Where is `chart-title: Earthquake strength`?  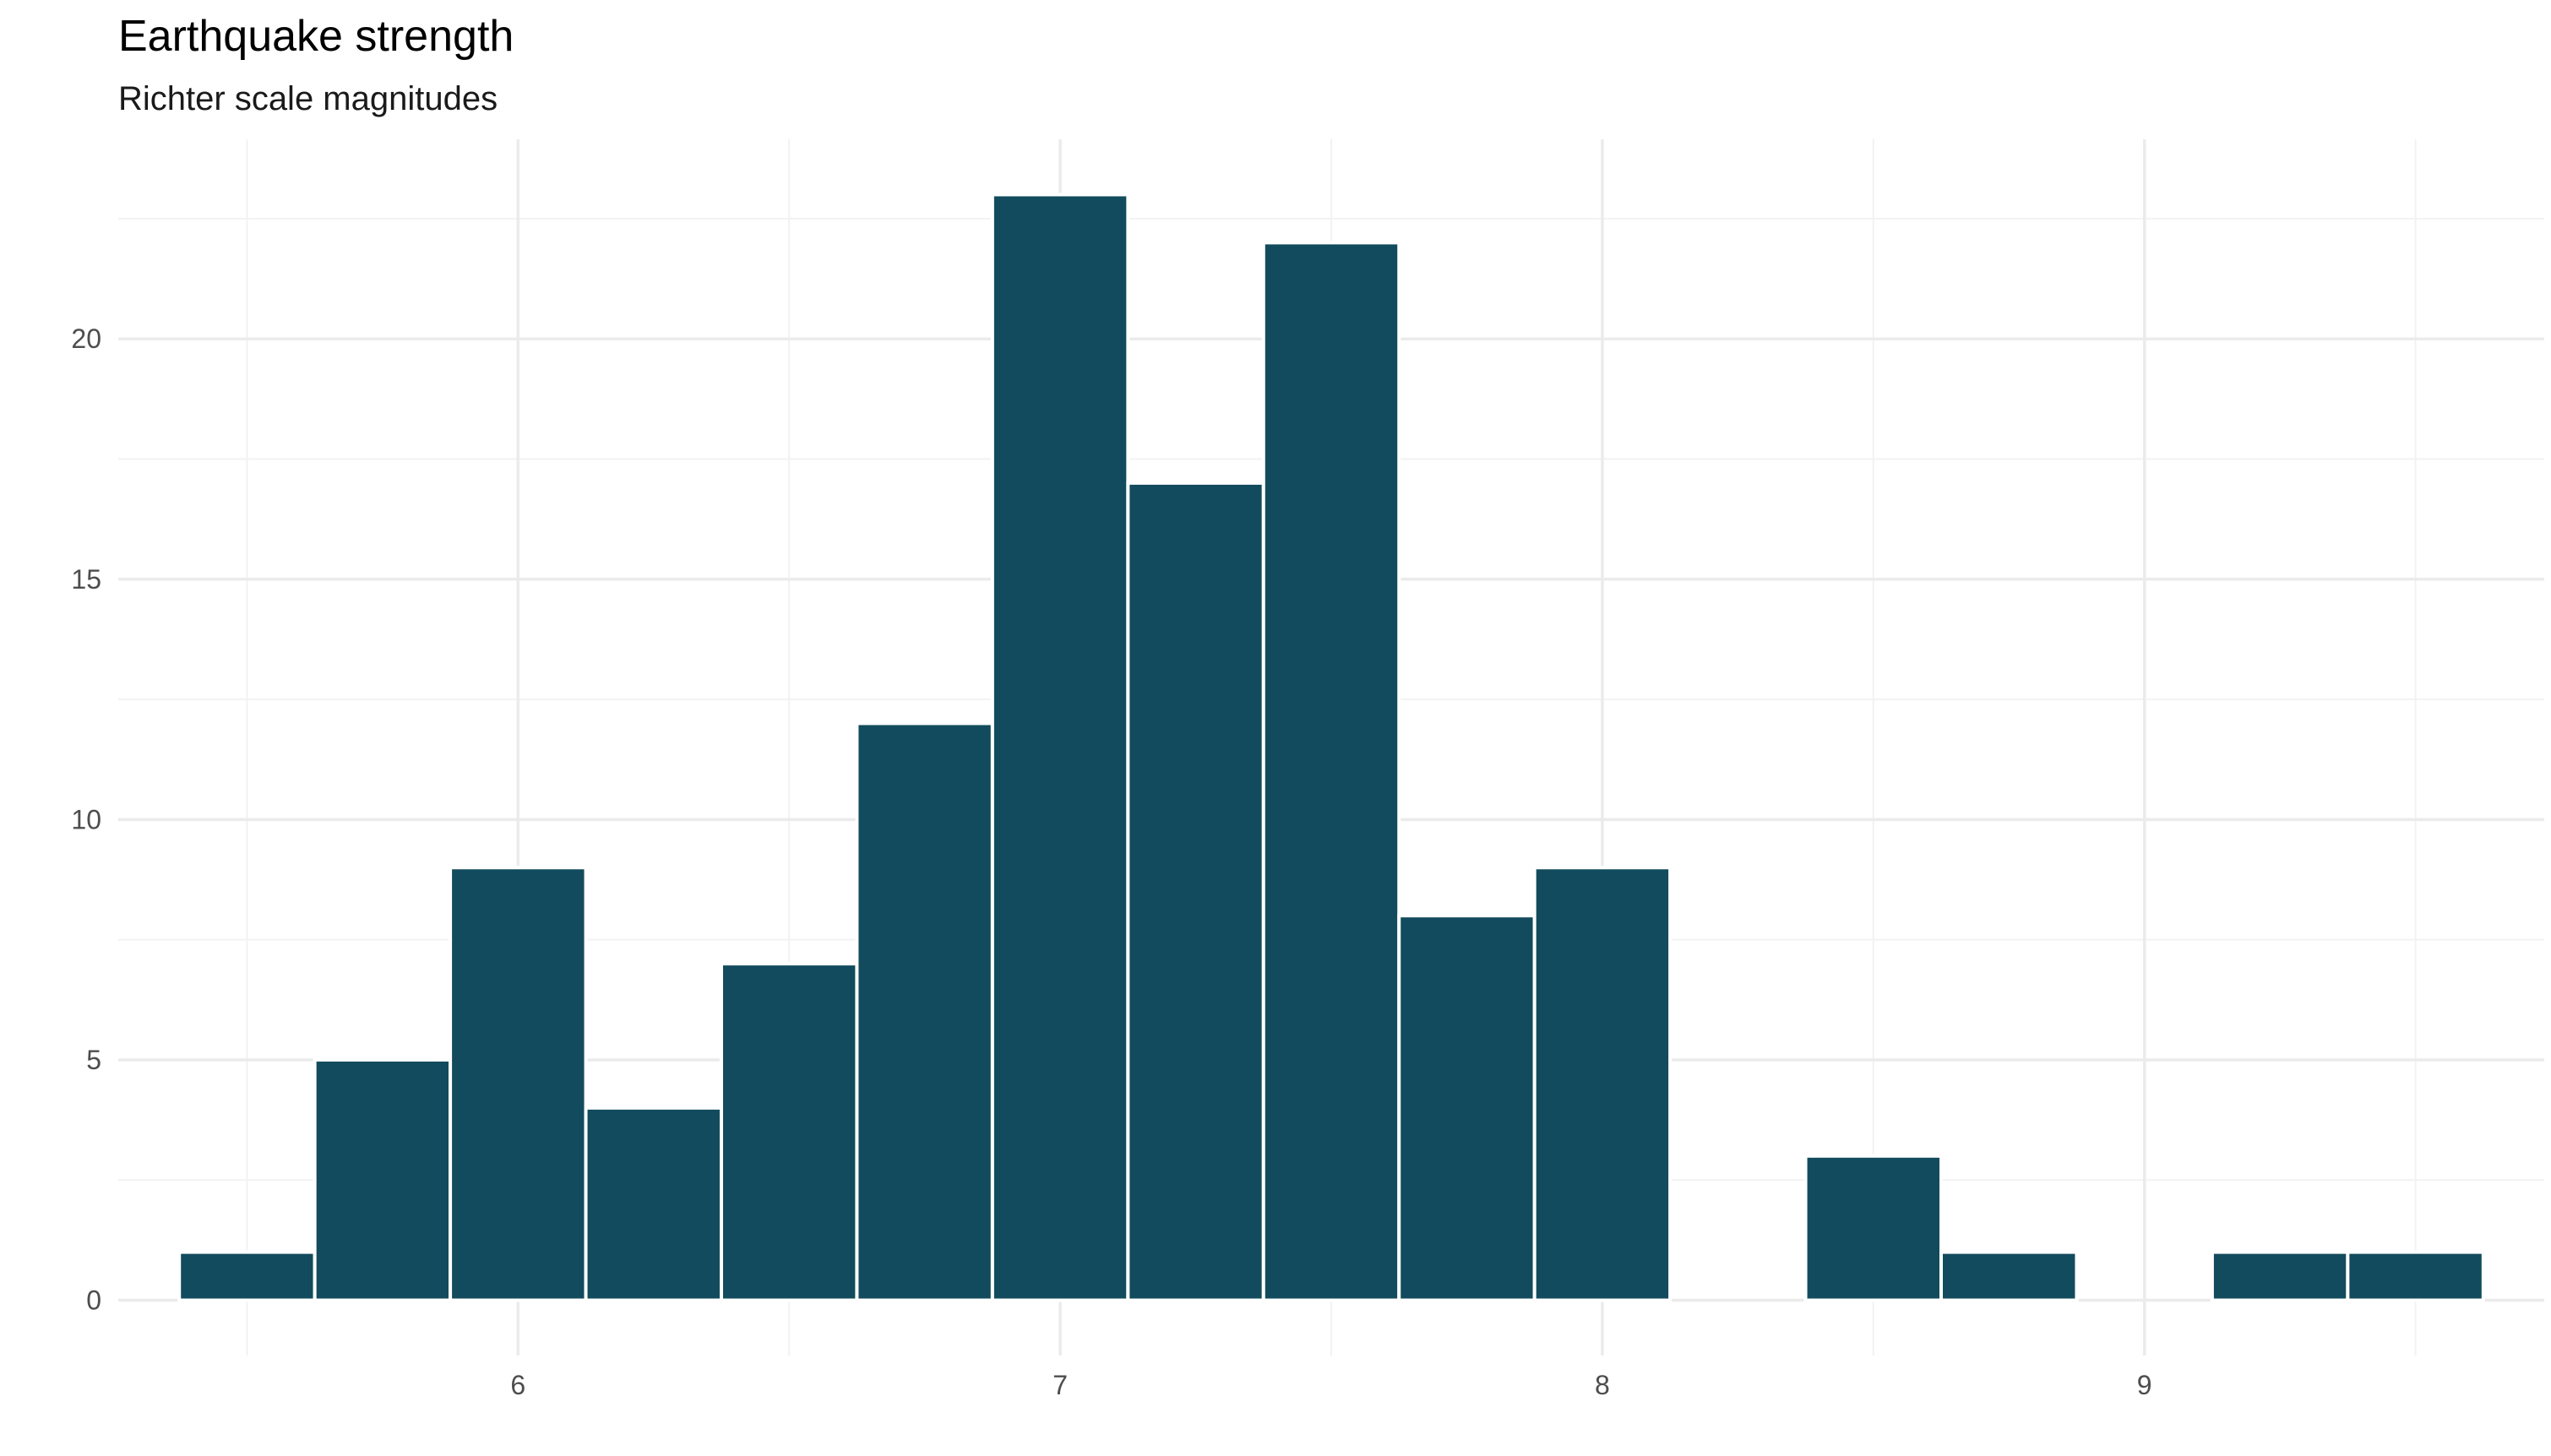 chart-title: Earthquake strength is located at coordinates (316, 36).